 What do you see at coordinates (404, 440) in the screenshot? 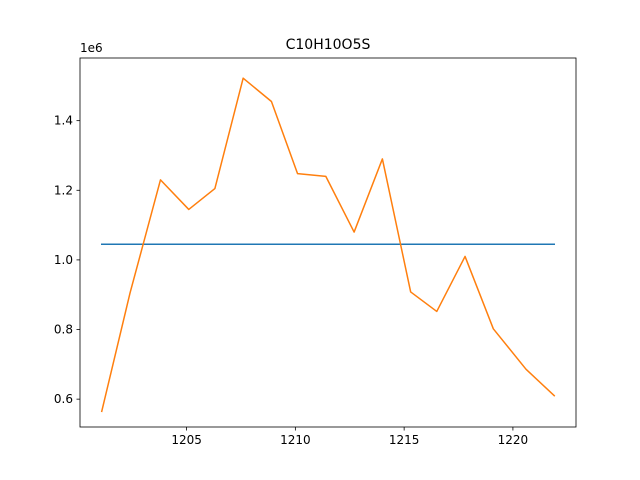
I see `x-tick-label: 1215` at bounding box center [404, 440].